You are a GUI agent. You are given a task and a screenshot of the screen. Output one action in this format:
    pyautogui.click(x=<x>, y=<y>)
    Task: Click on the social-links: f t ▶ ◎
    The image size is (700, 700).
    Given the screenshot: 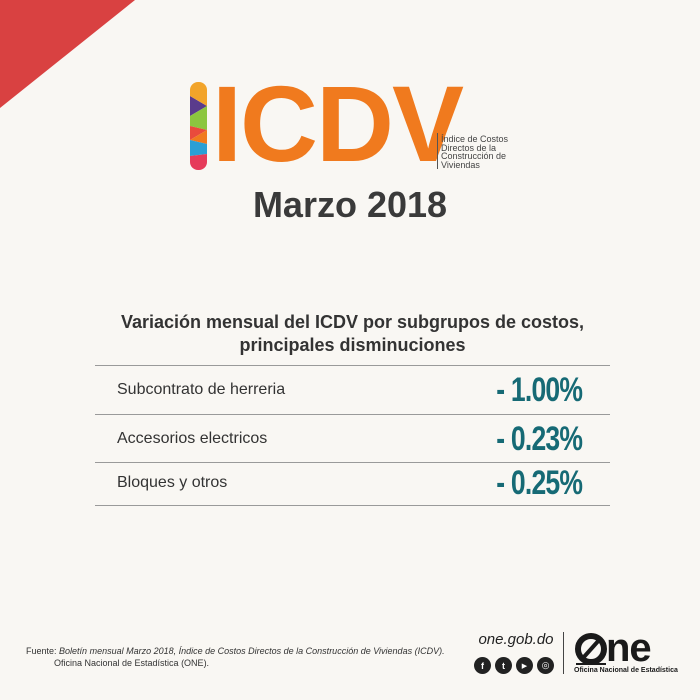 What is the action you would take?
    pyautogui.click(x=514, y=665)
    